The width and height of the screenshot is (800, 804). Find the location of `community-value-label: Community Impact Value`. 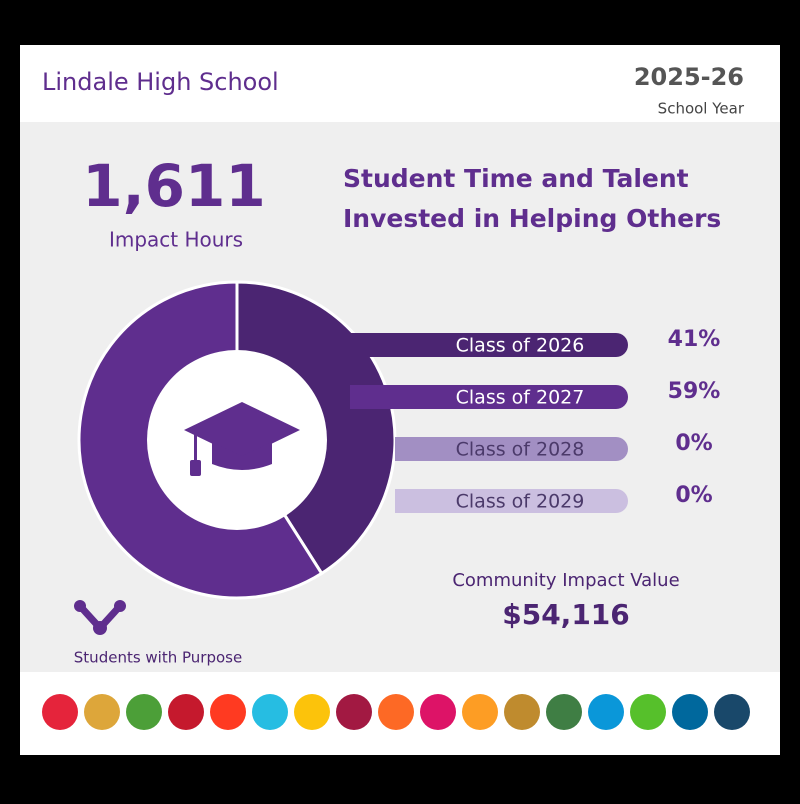

community-value-label: Community Impact Value is located at coordinates (565, 580).